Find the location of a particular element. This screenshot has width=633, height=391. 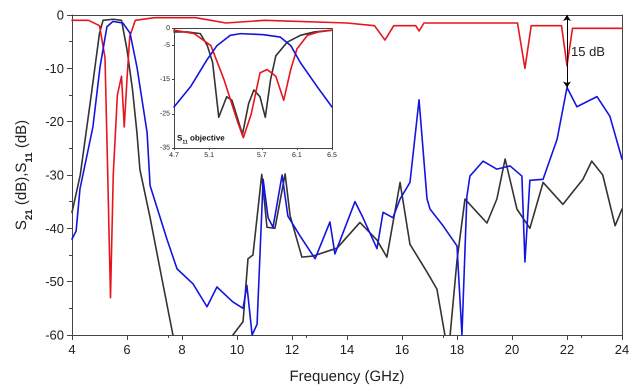

x-tick-label: 16 is located at coordinates (402, 349).